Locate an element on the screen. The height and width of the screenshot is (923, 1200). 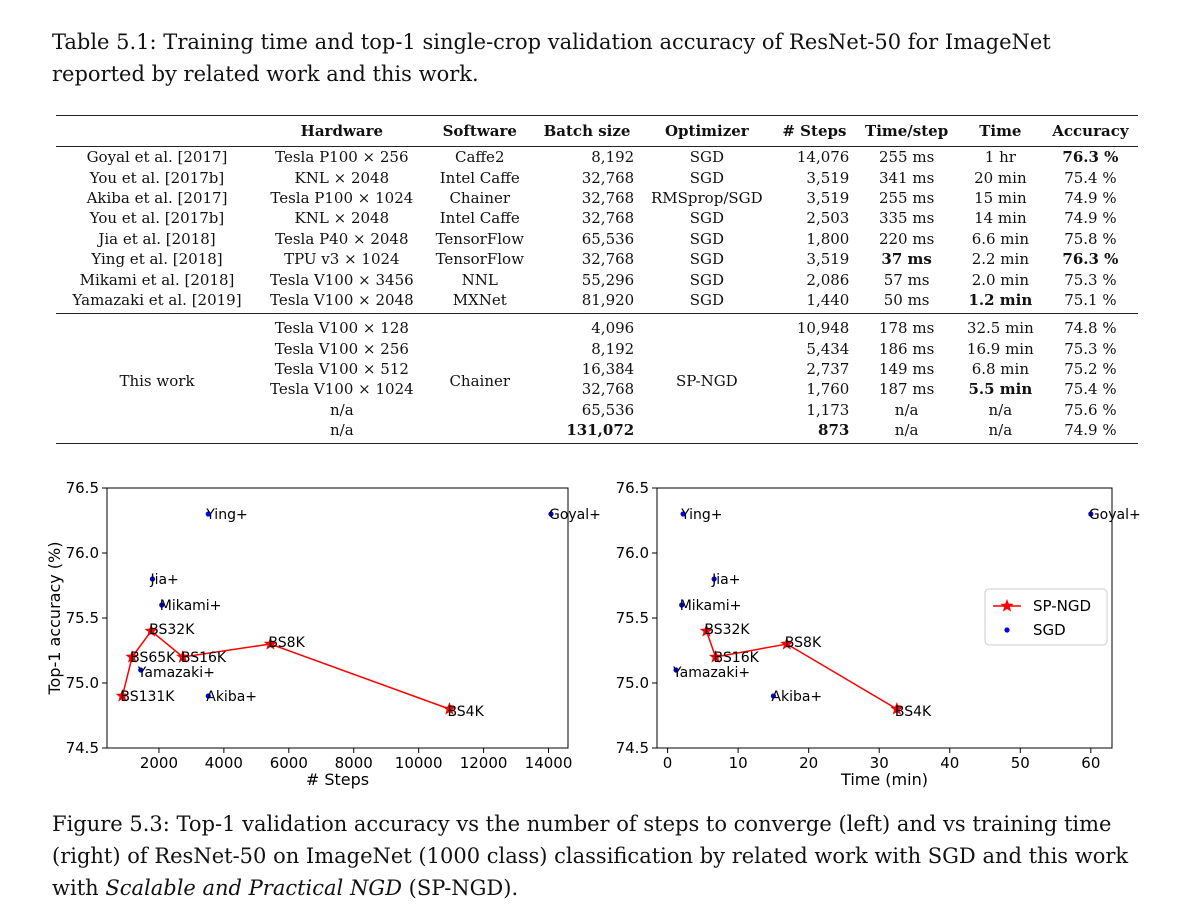
cell-hardware: Tesla V100 × 2048 is located at coordinates (342, 299).